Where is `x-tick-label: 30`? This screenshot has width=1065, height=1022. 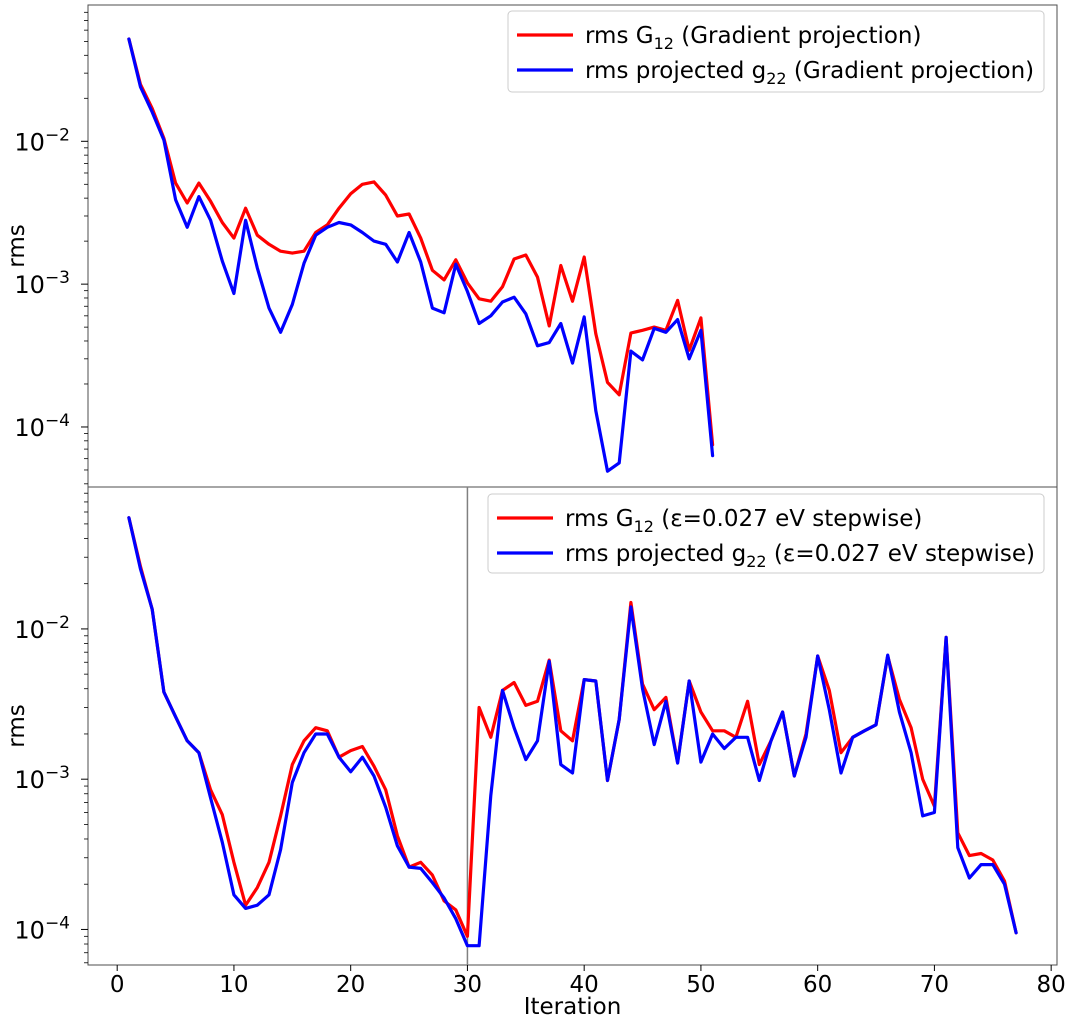 x-tick-label: 30 is located at coordinates (467, 985).